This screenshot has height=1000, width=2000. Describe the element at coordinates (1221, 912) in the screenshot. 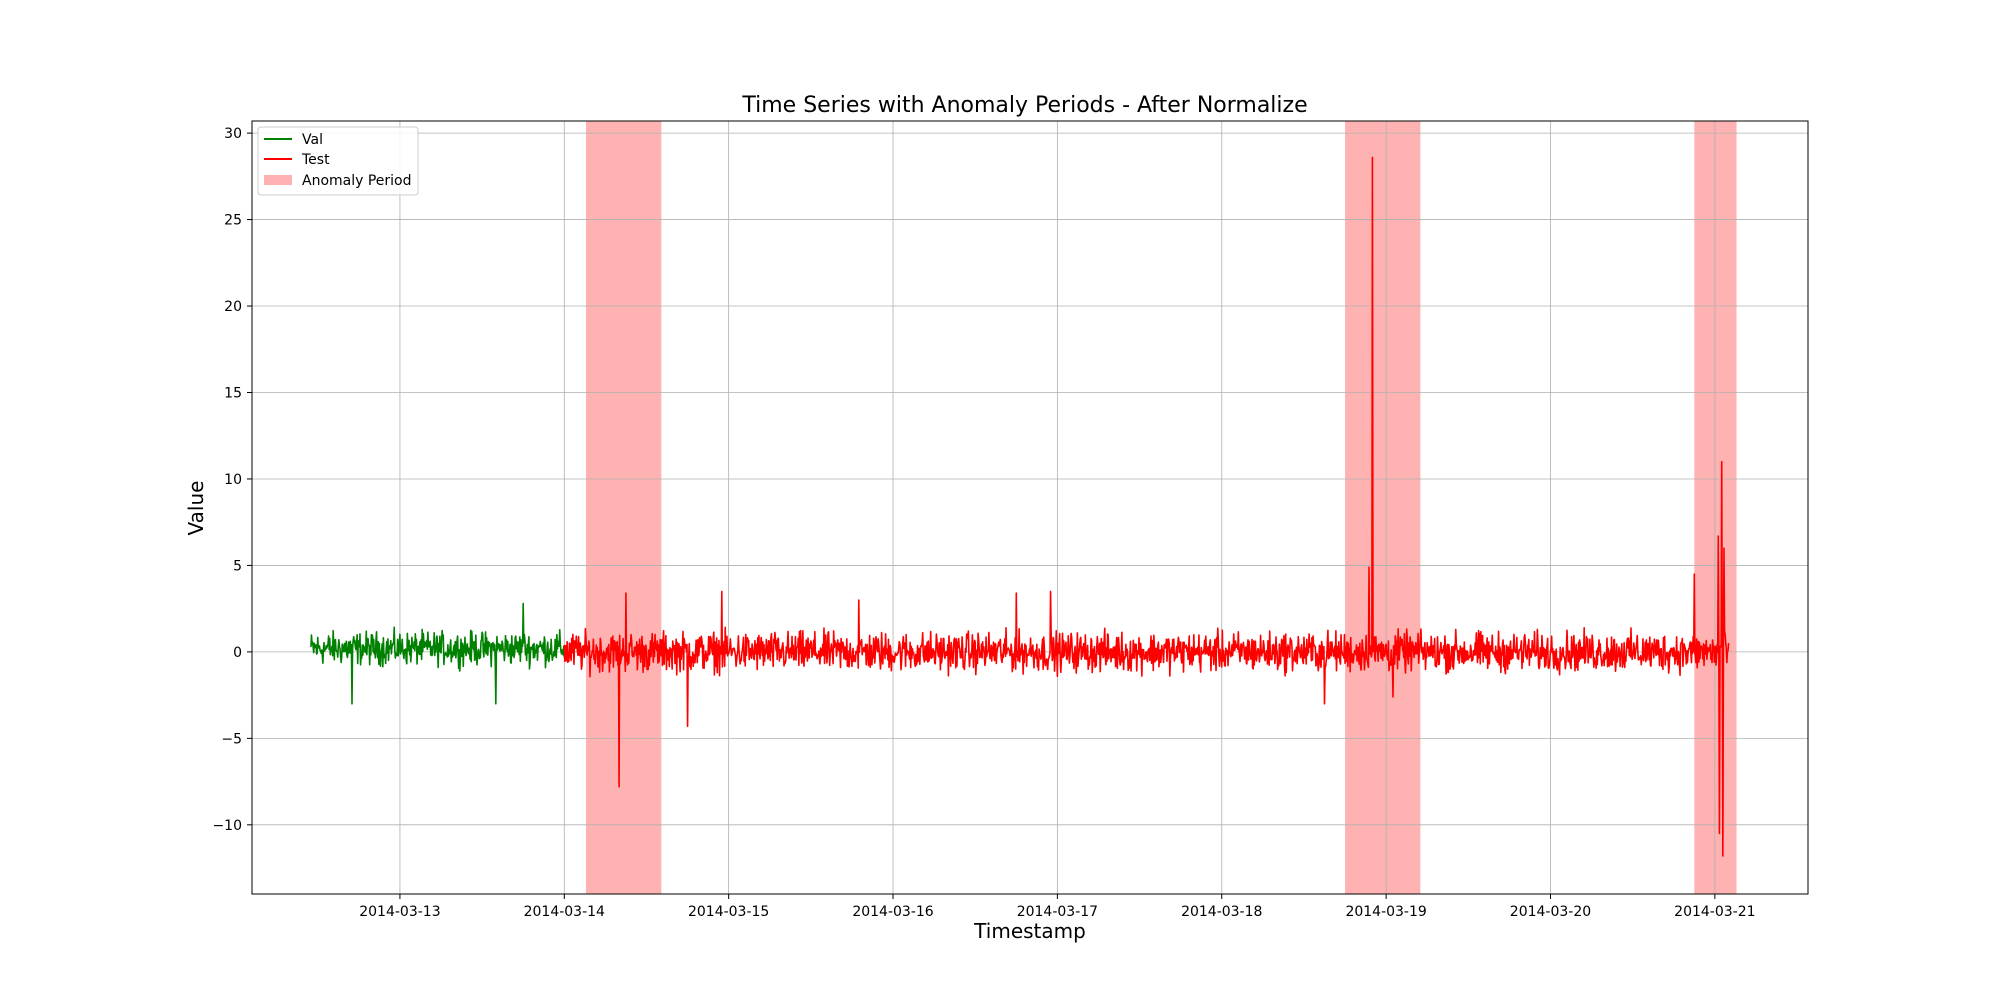

I see `x-tick-label: 2014-03-18` at that location.